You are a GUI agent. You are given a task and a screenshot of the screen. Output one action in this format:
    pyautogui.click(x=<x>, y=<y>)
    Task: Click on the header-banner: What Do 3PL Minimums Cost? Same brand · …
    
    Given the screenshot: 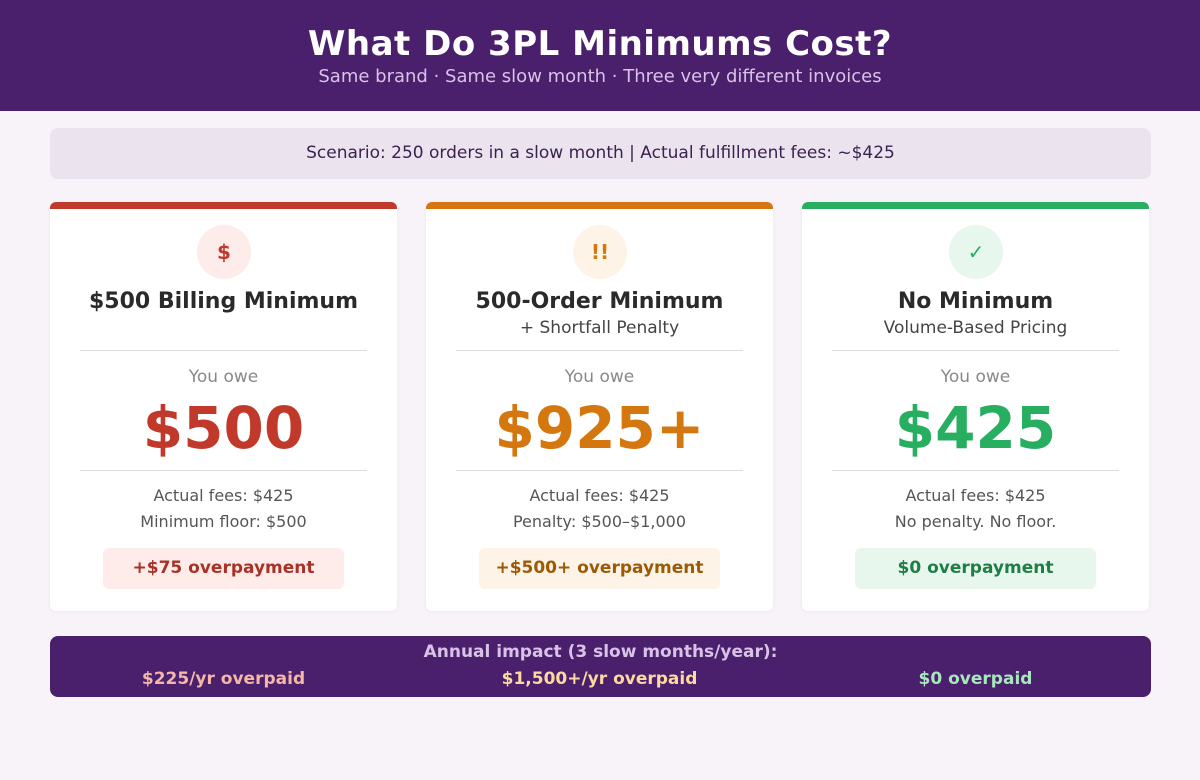 What is the action you would take?
    pyautogui.click(x=600, y=55)
    